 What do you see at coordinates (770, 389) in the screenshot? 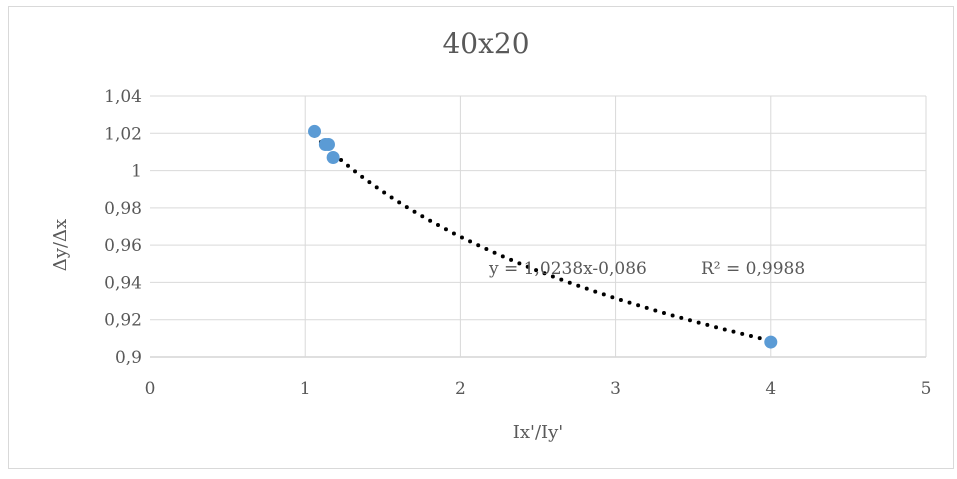
I see `x-tick-label: 4` at bounding box center [770, 389].